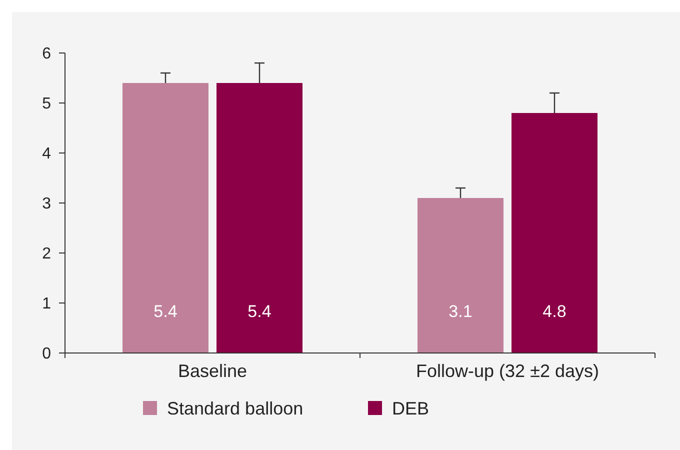 This screenshot has height=450, width=680. I want to click on data-label: 4.8, so click(554, 311).